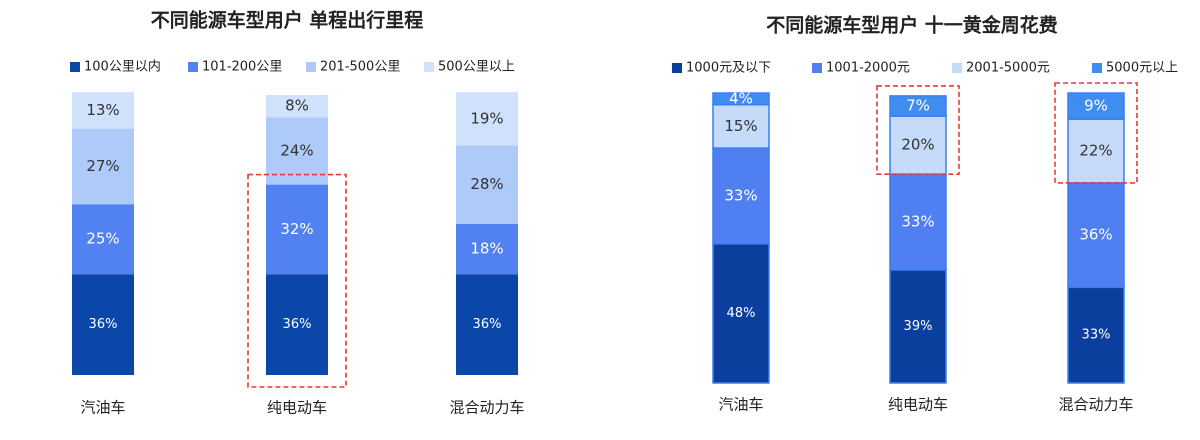 This screenshot has width=1200, height=440. Describe the element at coordinates (1008, 68) in the screenshot. I see `legend-label: 2001-5000元` at that location.